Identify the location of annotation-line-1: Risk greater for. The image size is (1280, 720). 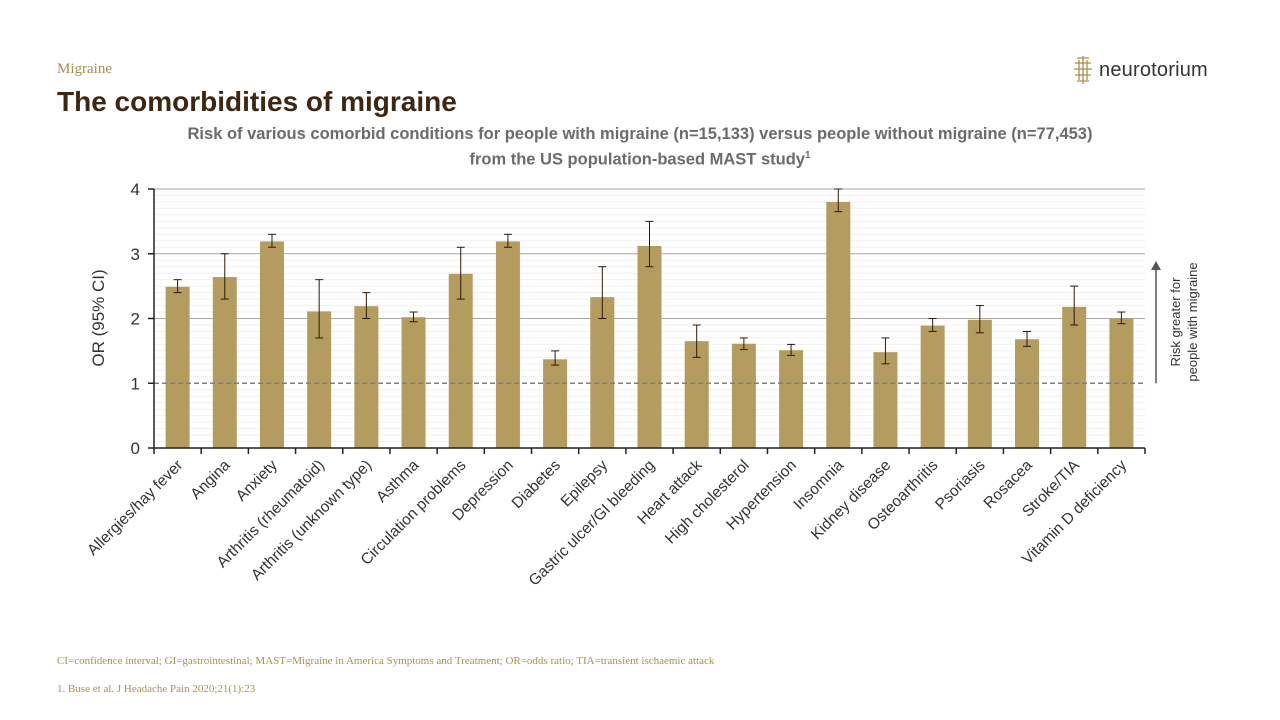
(1175, 322).